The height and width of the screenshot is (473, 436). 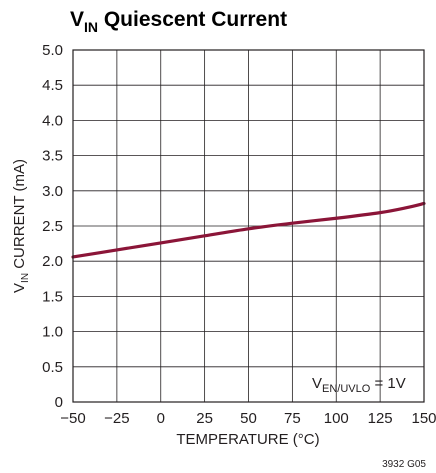 What do you see at coordinates (52, 296) in the screenshot?
I see `y-tick-label: 1.5` at bounding box center [52, 296].